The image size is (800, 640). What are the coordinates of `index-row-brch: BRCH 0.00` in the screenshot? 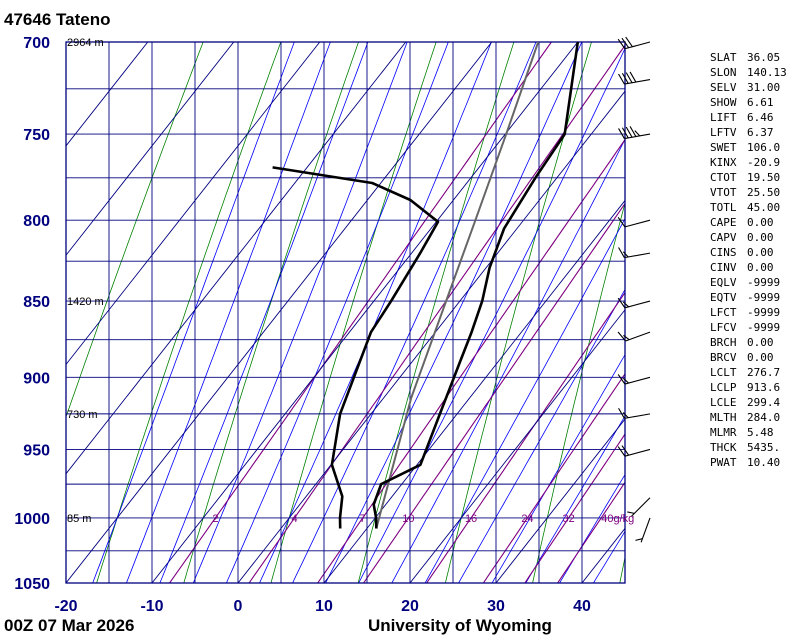 It's located at (748, 342).